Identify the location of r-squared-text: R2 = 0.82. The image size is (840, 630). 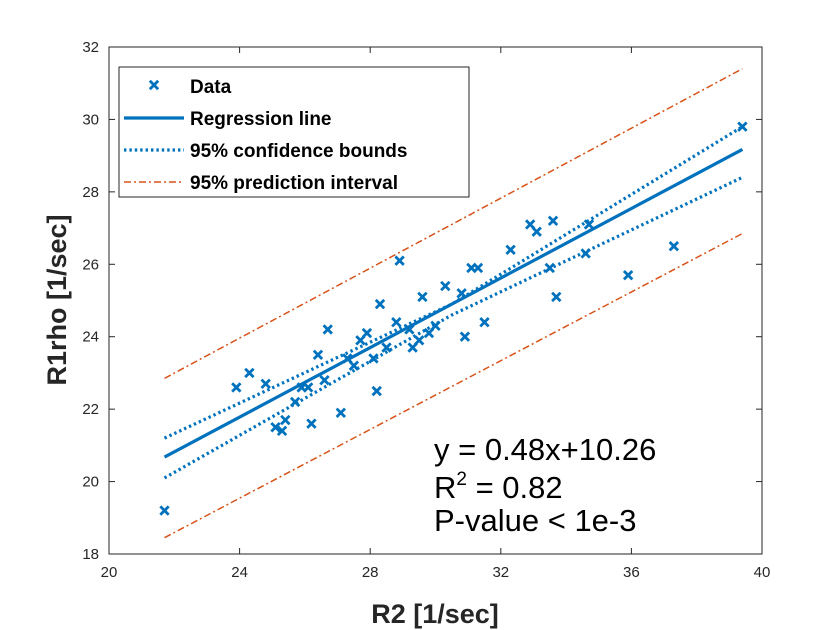
(498, 487).